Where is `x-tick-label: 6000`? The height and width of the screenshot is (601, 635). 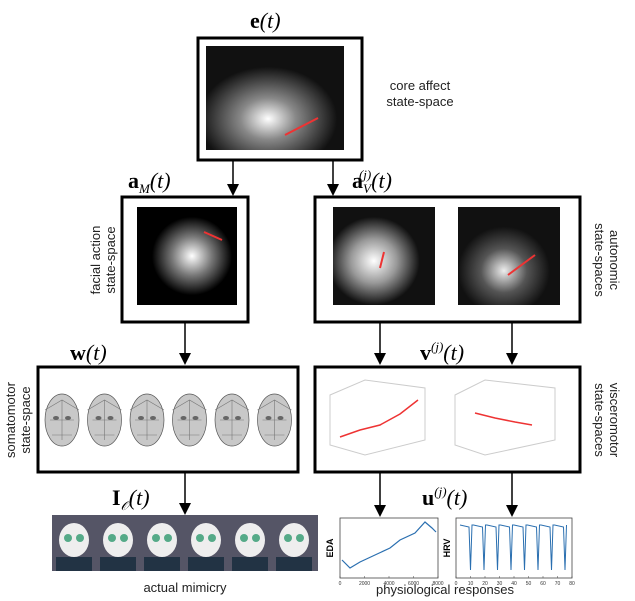
x-tick-label: 6000 is located at coordinates (413, 584).